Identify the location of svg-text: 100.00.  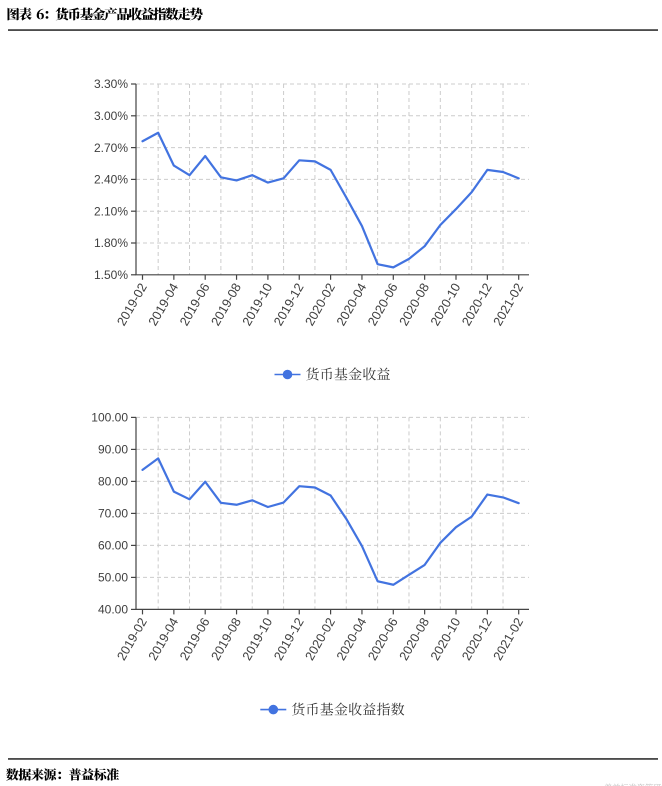
(109, 418).